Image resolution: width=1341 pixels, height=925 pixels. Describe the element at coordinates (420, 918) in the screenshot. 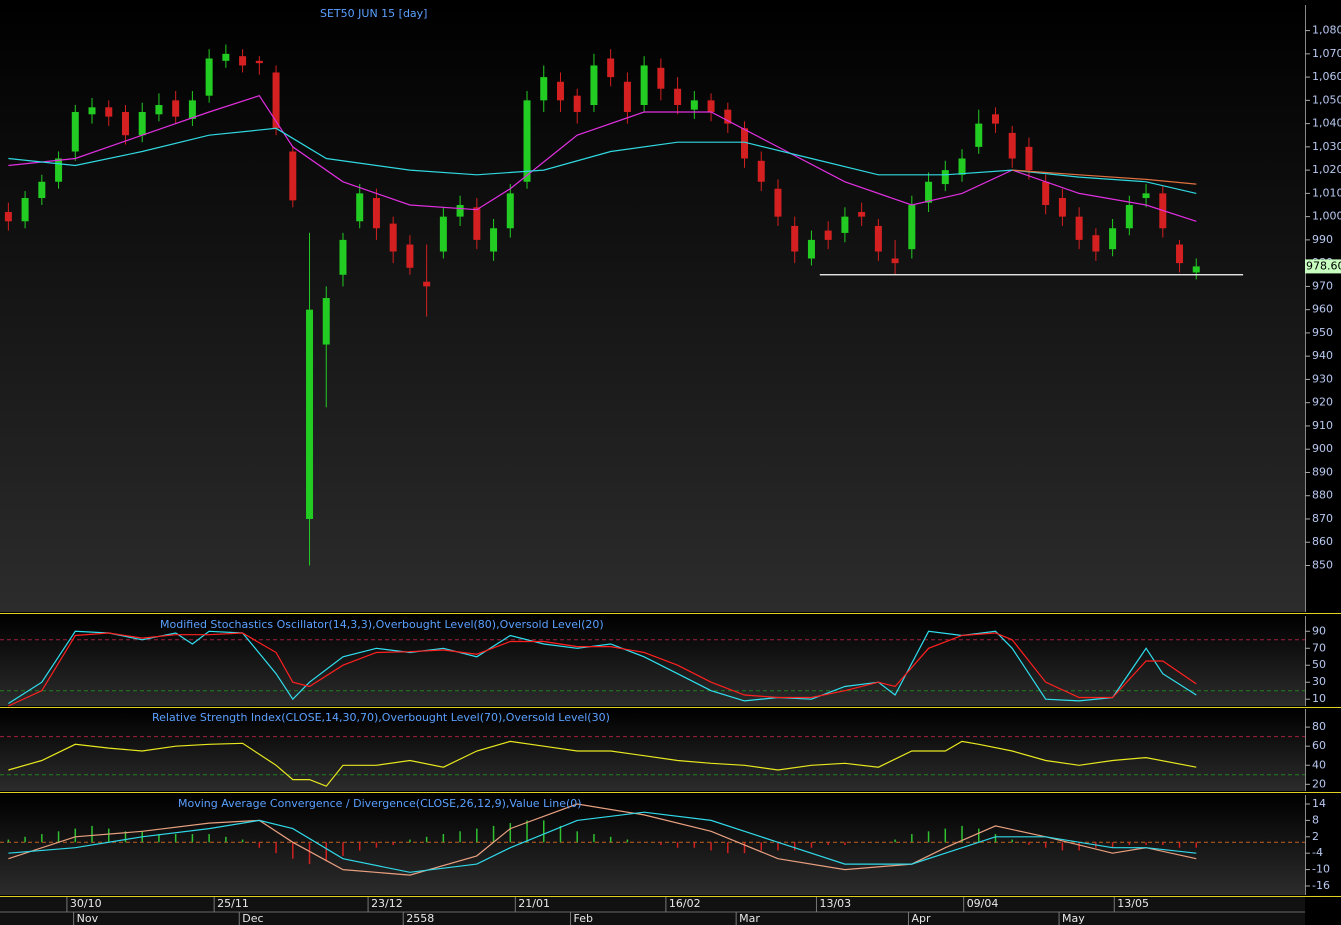

I see `month-label: 2558` at that location.